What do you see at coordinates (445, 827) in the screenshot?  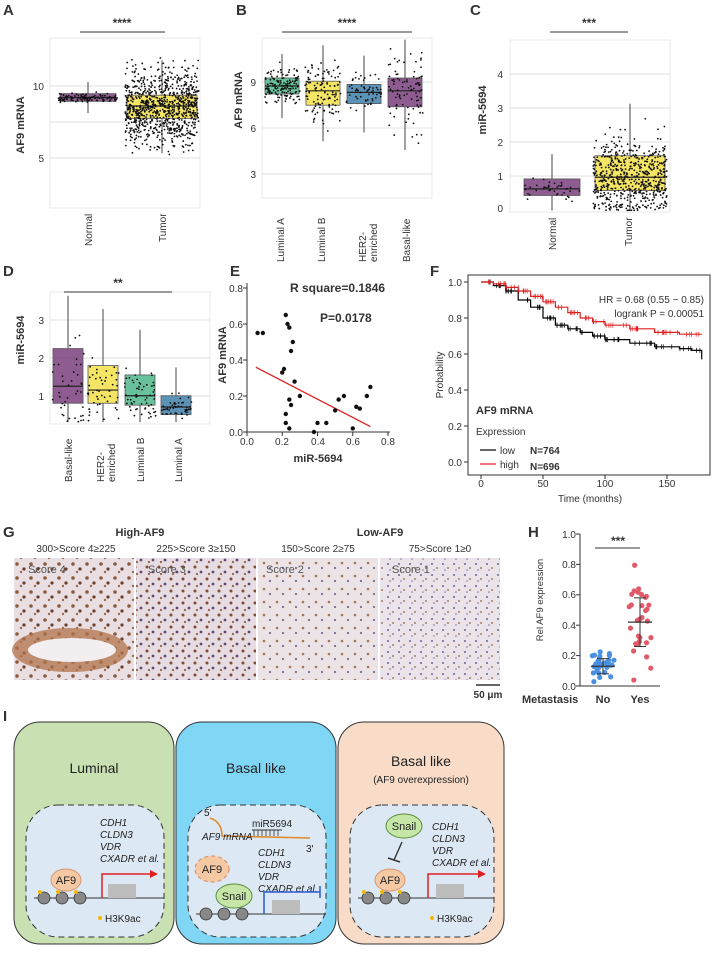 I see `gene: CDH1` at bounding box center [445, 827].